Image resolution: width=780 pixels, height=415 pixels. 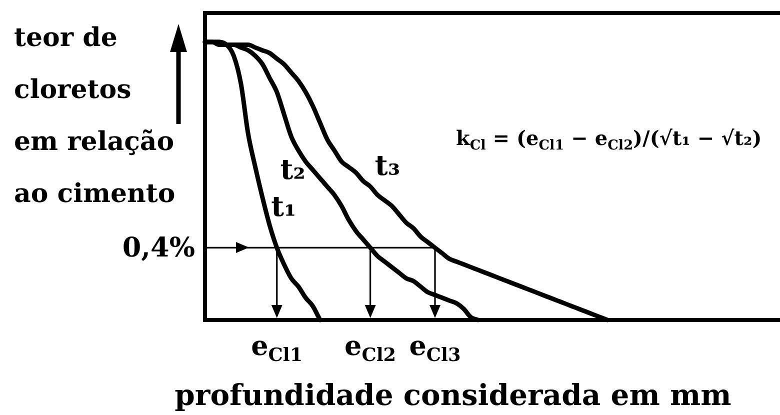 I want to click on series-label: t₂, so click(x=293, y=169).